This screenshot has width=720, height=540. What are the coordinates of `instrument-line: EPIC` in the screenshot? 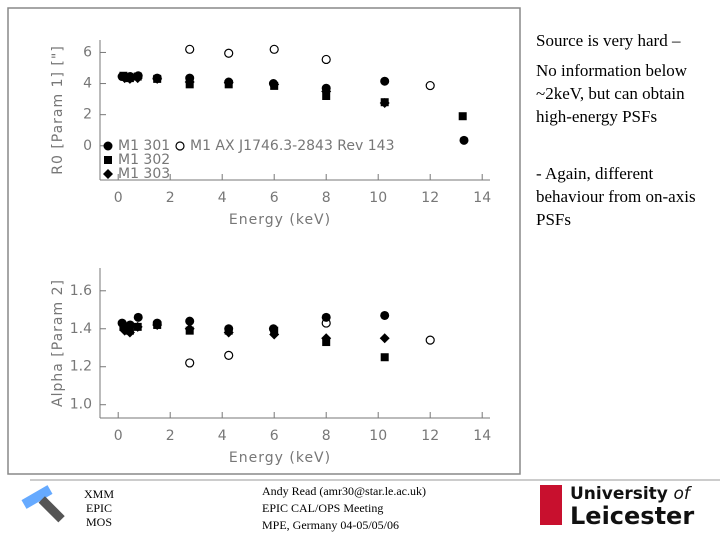 It's located at (98, 508).